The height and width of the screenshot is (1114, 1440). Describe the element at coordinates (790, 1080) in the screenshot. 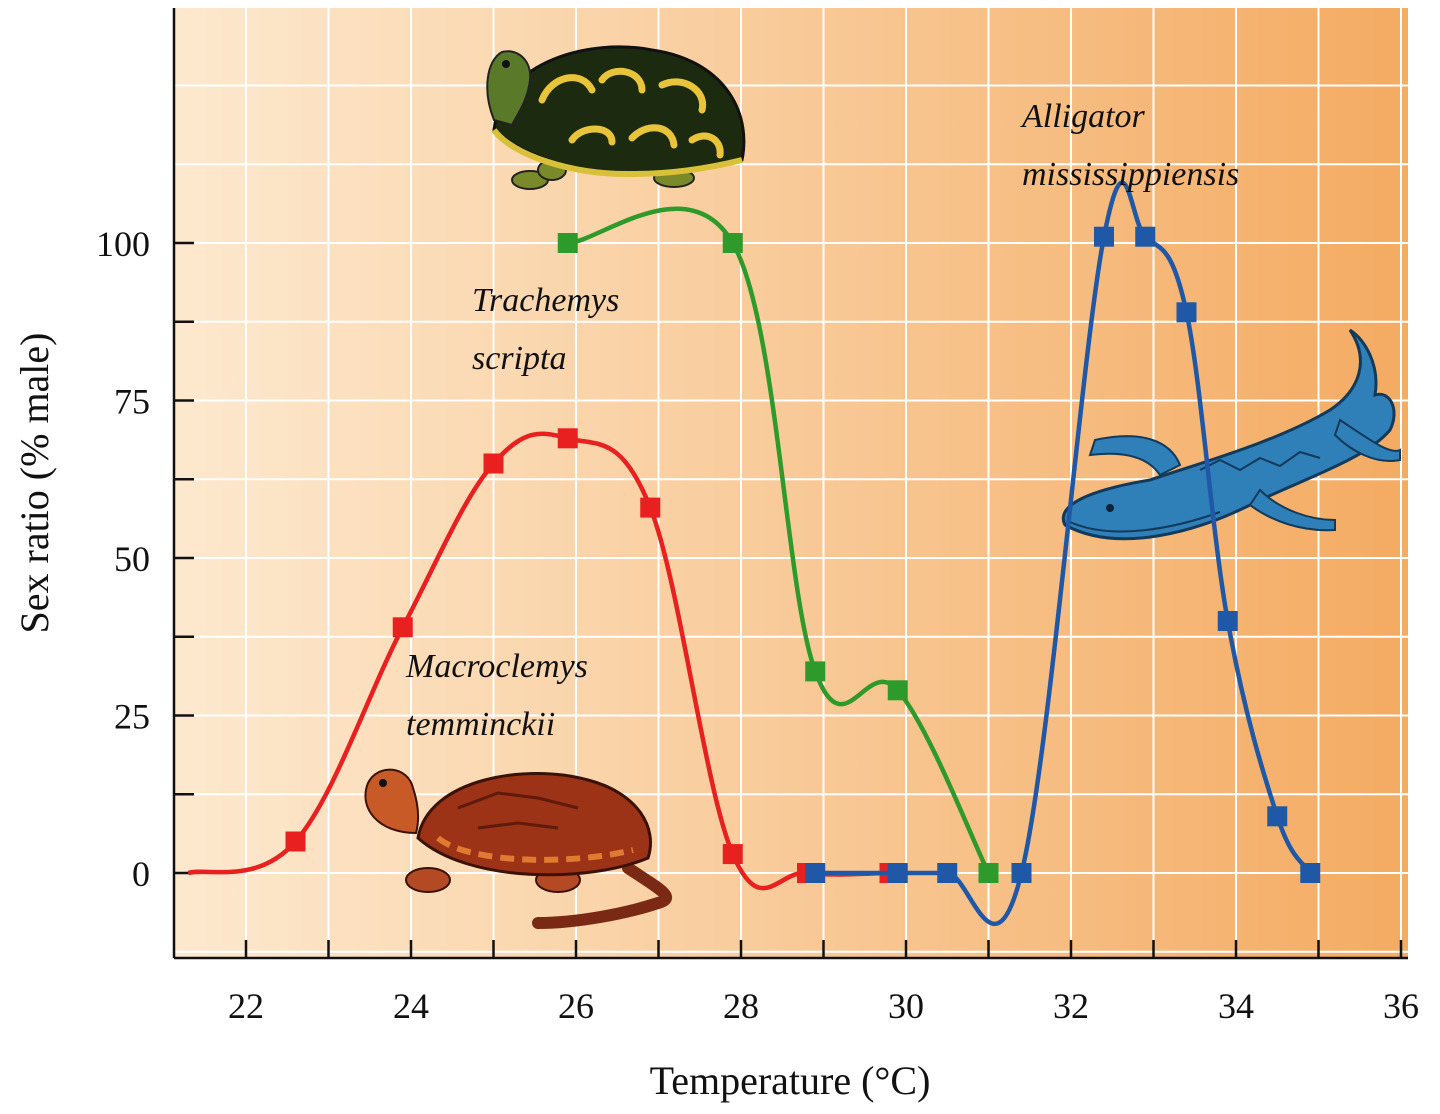

I see `x-axis-title: Temperature (°C)` at that location.